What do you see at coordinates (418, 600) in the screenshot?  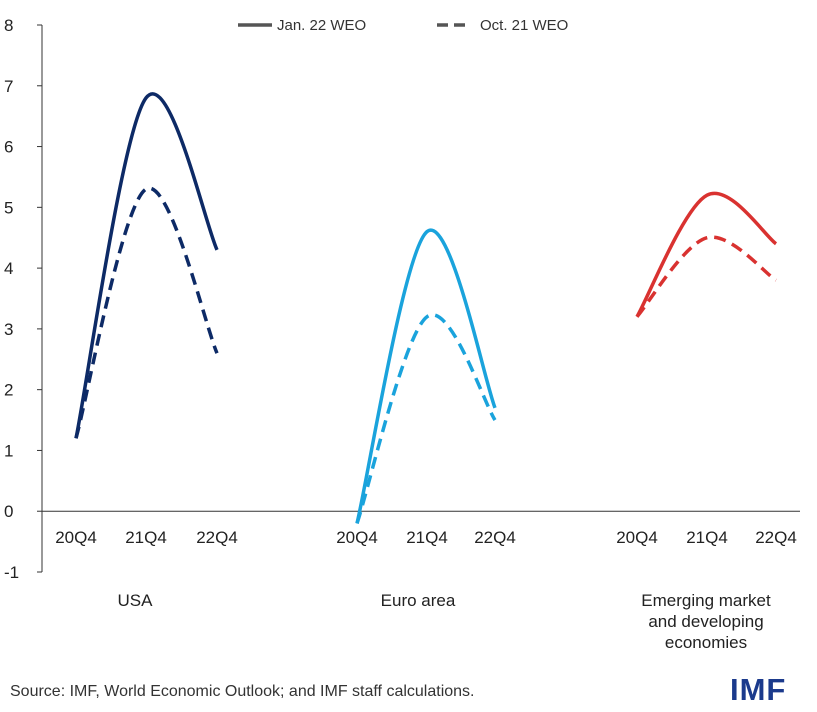 I see `group-label: Euro area` at bounding box center [418, 600].